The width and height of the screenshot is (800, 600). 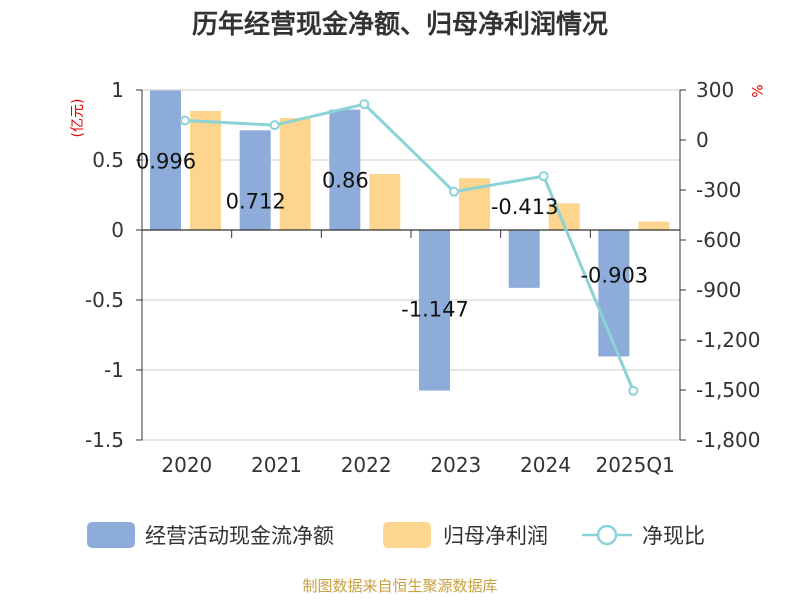 What do you see at coordinates (364, 104) in the screenshot?
I see `ratio-point-2022` at bounding box center [364, 104].